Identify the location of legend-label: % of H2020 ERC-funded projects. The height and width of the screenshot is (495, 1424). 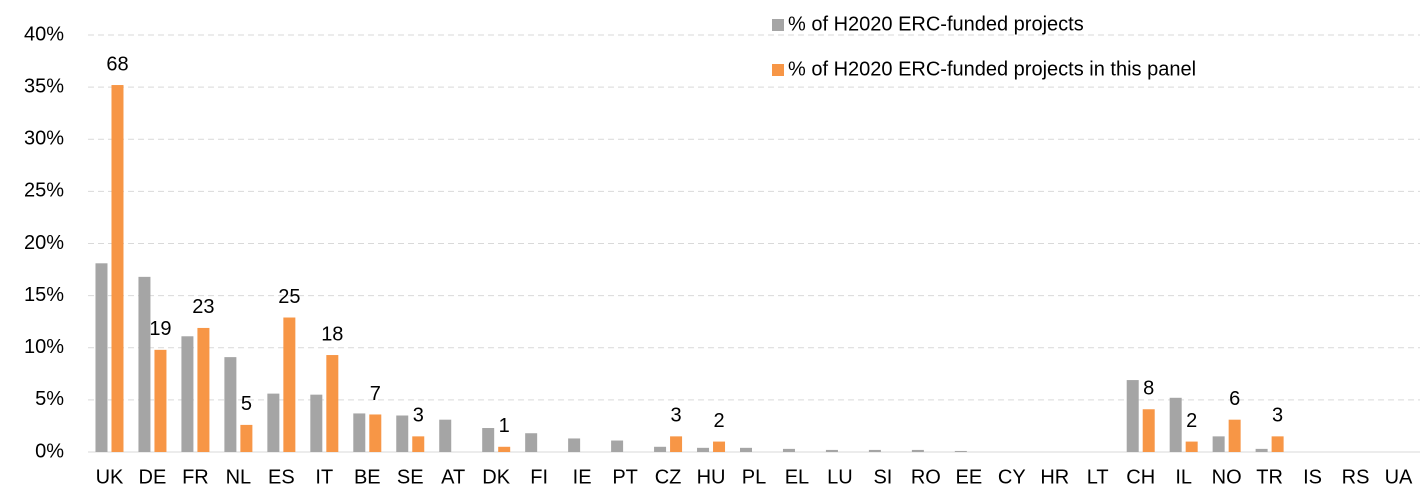
(936, 24).